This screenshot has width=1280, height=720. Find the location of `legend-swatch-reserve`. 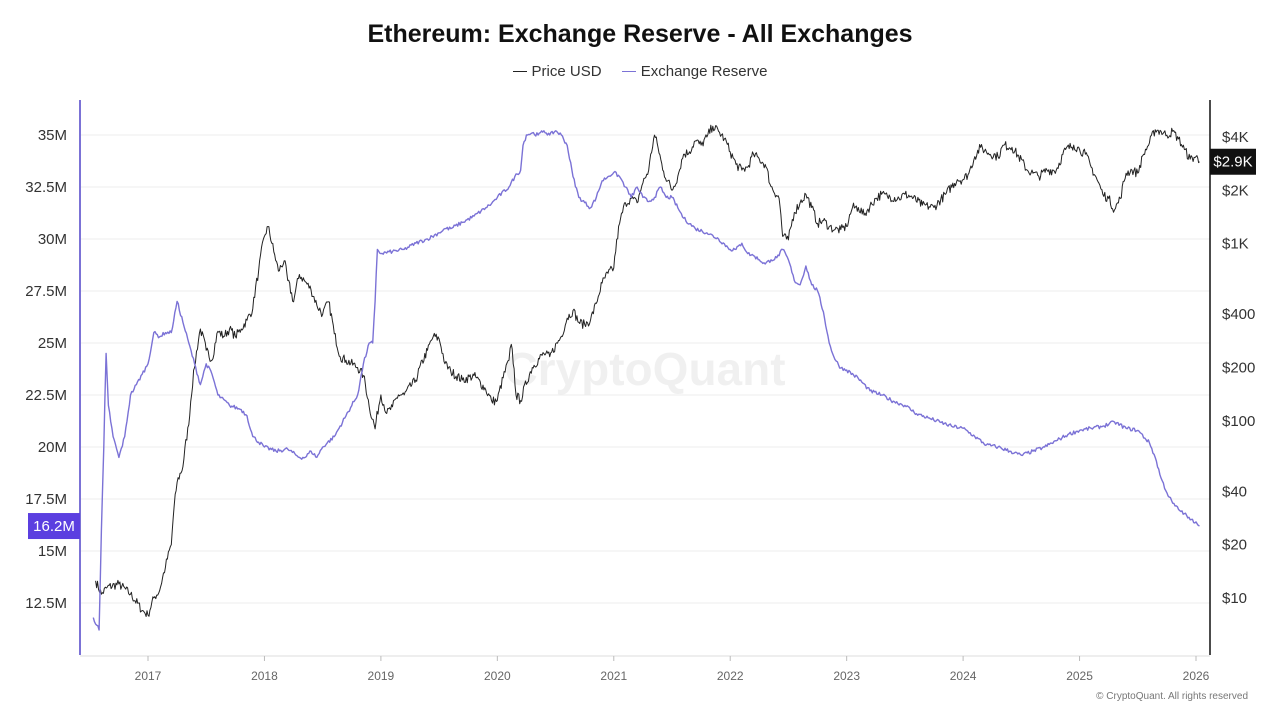

legend-swatch-reserve is located at coordinates (628, 71).